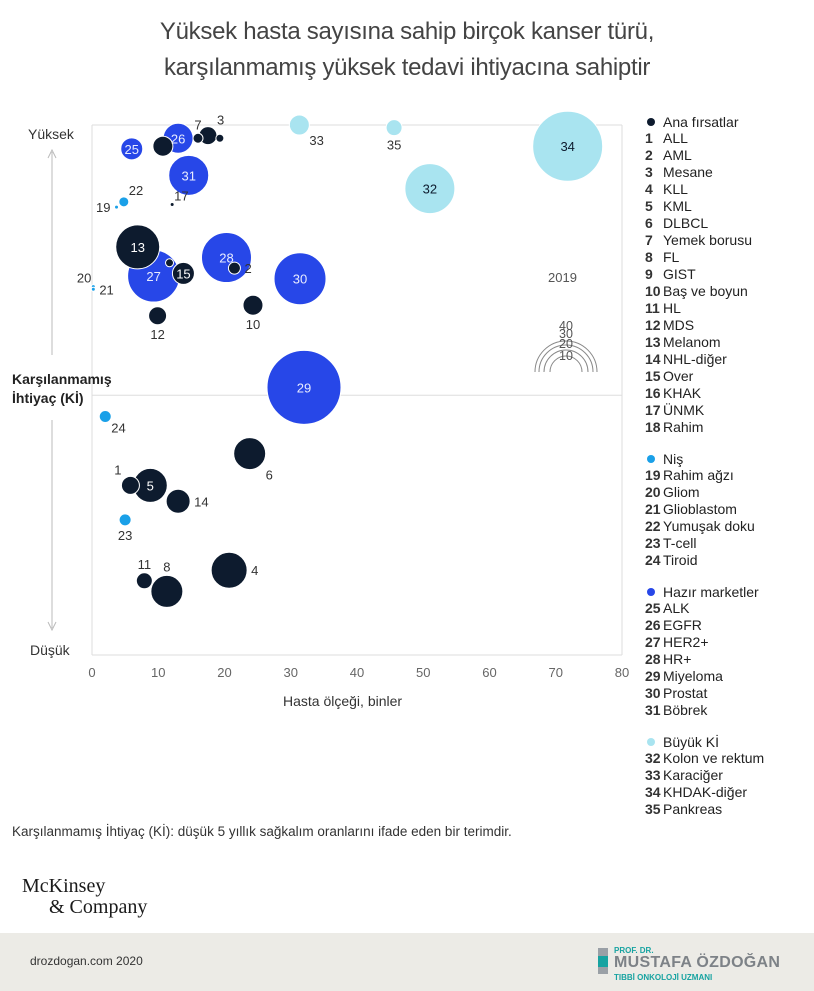 The image size is (814, 991). I want to click on y-arrow-up-head, so click(52, 153).